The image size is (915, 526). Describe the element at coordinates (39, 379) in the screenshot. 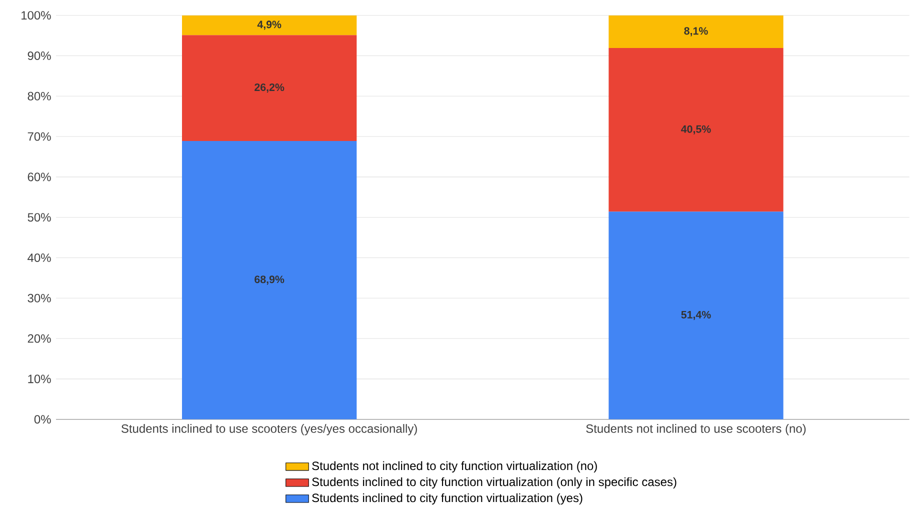

I see `y-tick-label: 10%` at that location.